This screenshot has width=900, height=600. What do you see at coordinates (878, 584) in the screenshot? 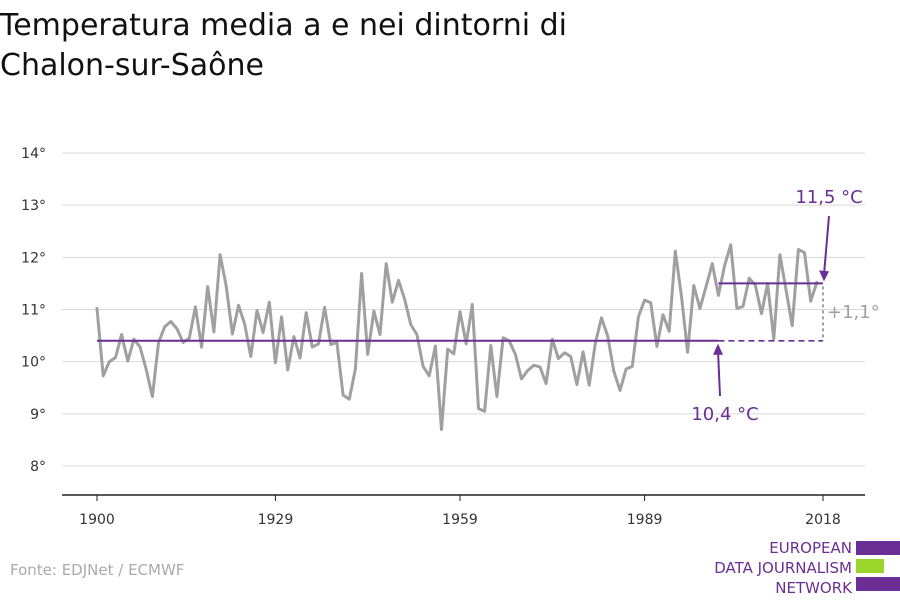
I see `logo-bar-bottom` at bounding box center [878, 584].